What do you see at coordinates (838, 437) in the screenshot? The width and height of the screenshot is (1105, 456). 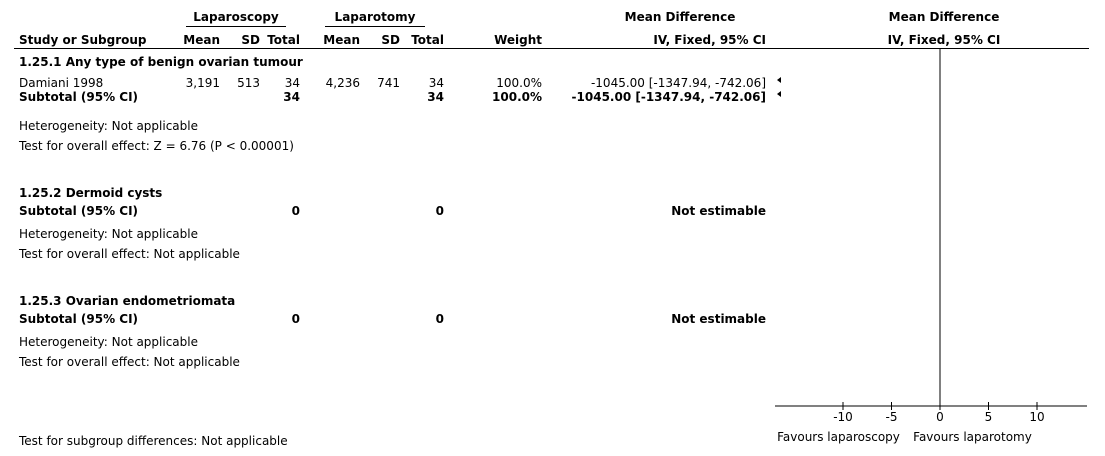 I see `favours-left-label: Favours laparoscopy` at bounding box center [838, 437].